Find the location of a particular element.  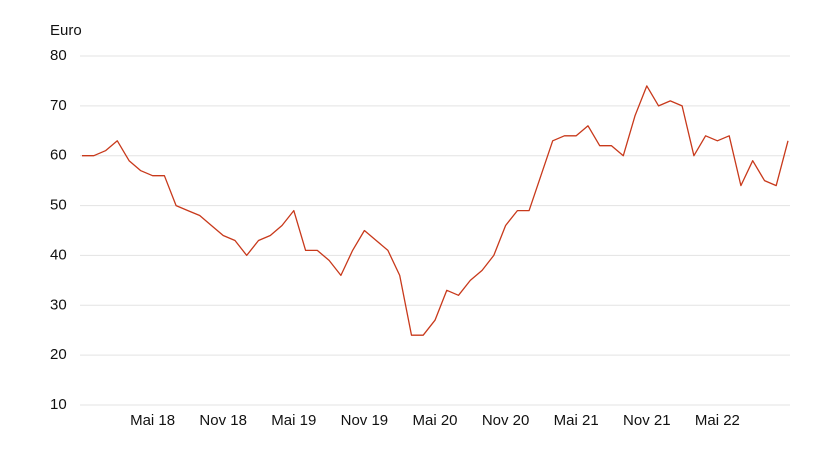

y-tick-label: 60 is located at coordinates (58, 155).